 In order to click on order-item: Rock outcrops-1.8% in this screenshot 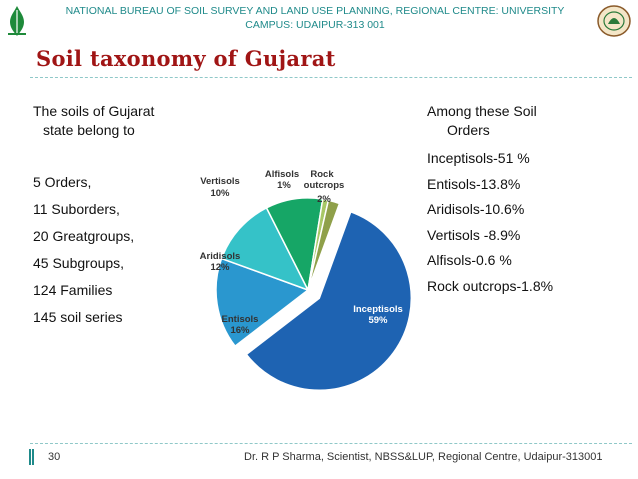, I will do `click(490, 285)`.